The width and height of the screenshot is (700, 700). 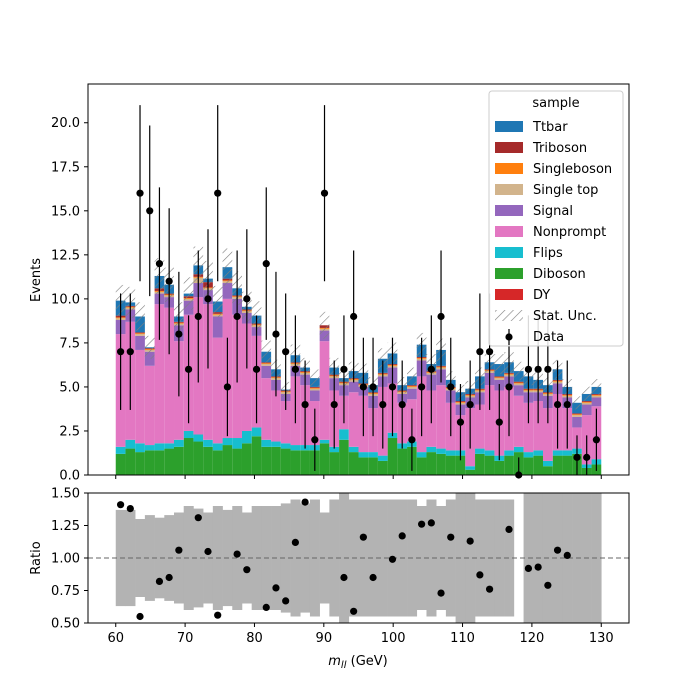 I want to click on legend-label: Nonprompt, so click(x=569, y=232).